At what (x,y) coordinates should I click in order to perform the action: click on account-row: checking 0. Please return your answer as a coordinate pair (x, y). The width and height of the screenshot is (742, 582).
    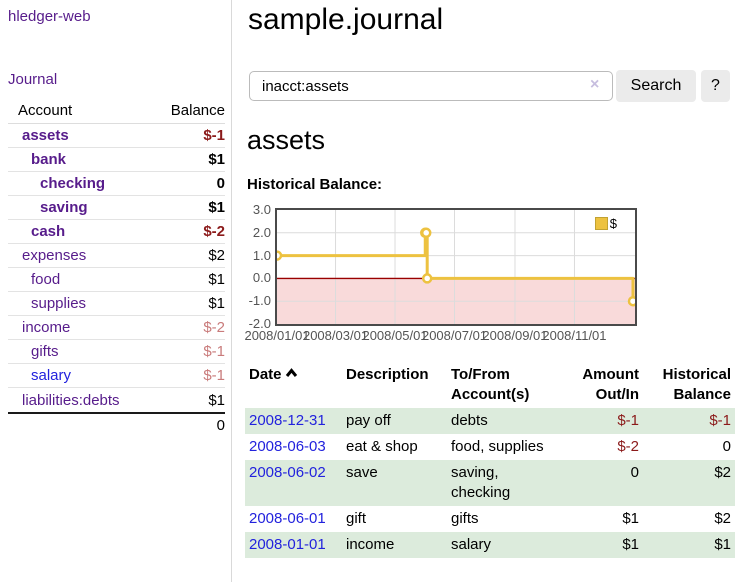
    Looking at the image, I should click on (116, 184).